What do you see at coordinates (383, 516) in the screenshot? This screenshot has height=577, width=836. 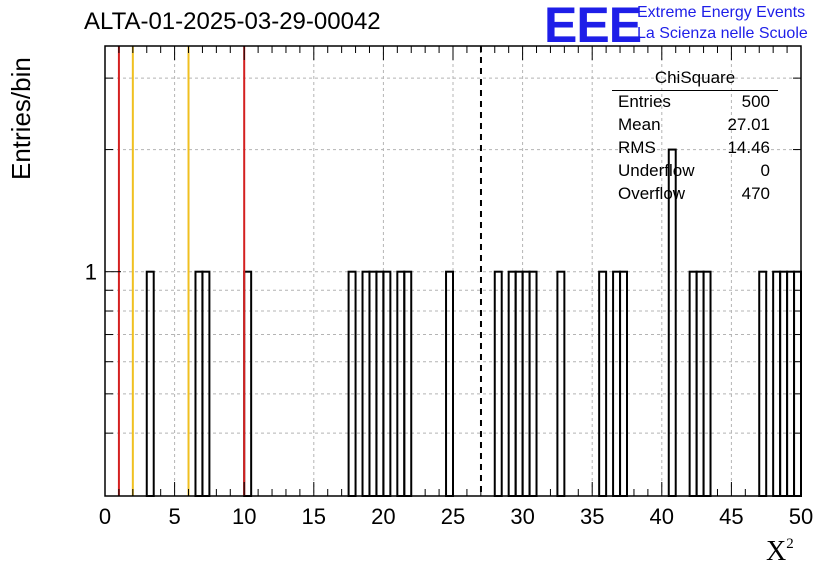 I see `x-tick-label: 20` at bounding box center [383, 516].